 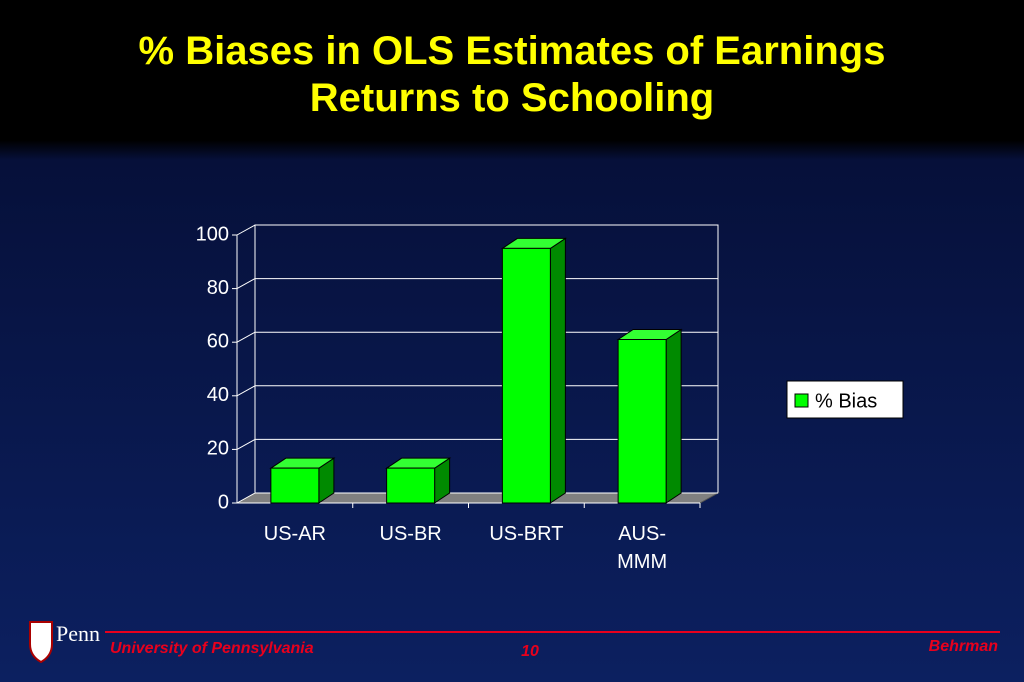 What do you see at coordinates (78, 633) in the screenshot?
I see `logo-text: Penn` at bounding box center [78, 633].